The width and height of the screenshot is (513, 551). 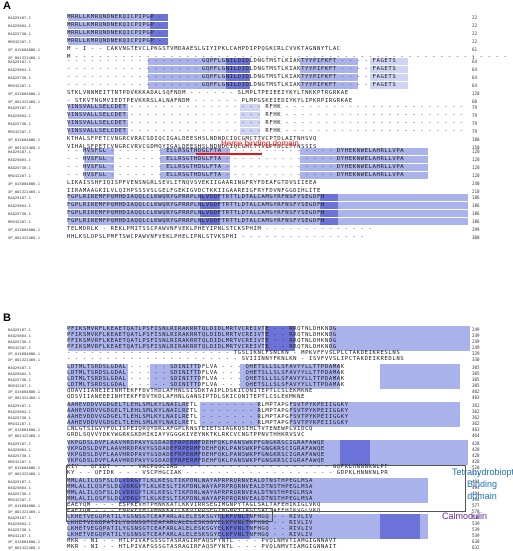 What do you see at coordinates (476, 397) in the screenshot?
I see `residue-position: 403` at bounding box center [476, 397].